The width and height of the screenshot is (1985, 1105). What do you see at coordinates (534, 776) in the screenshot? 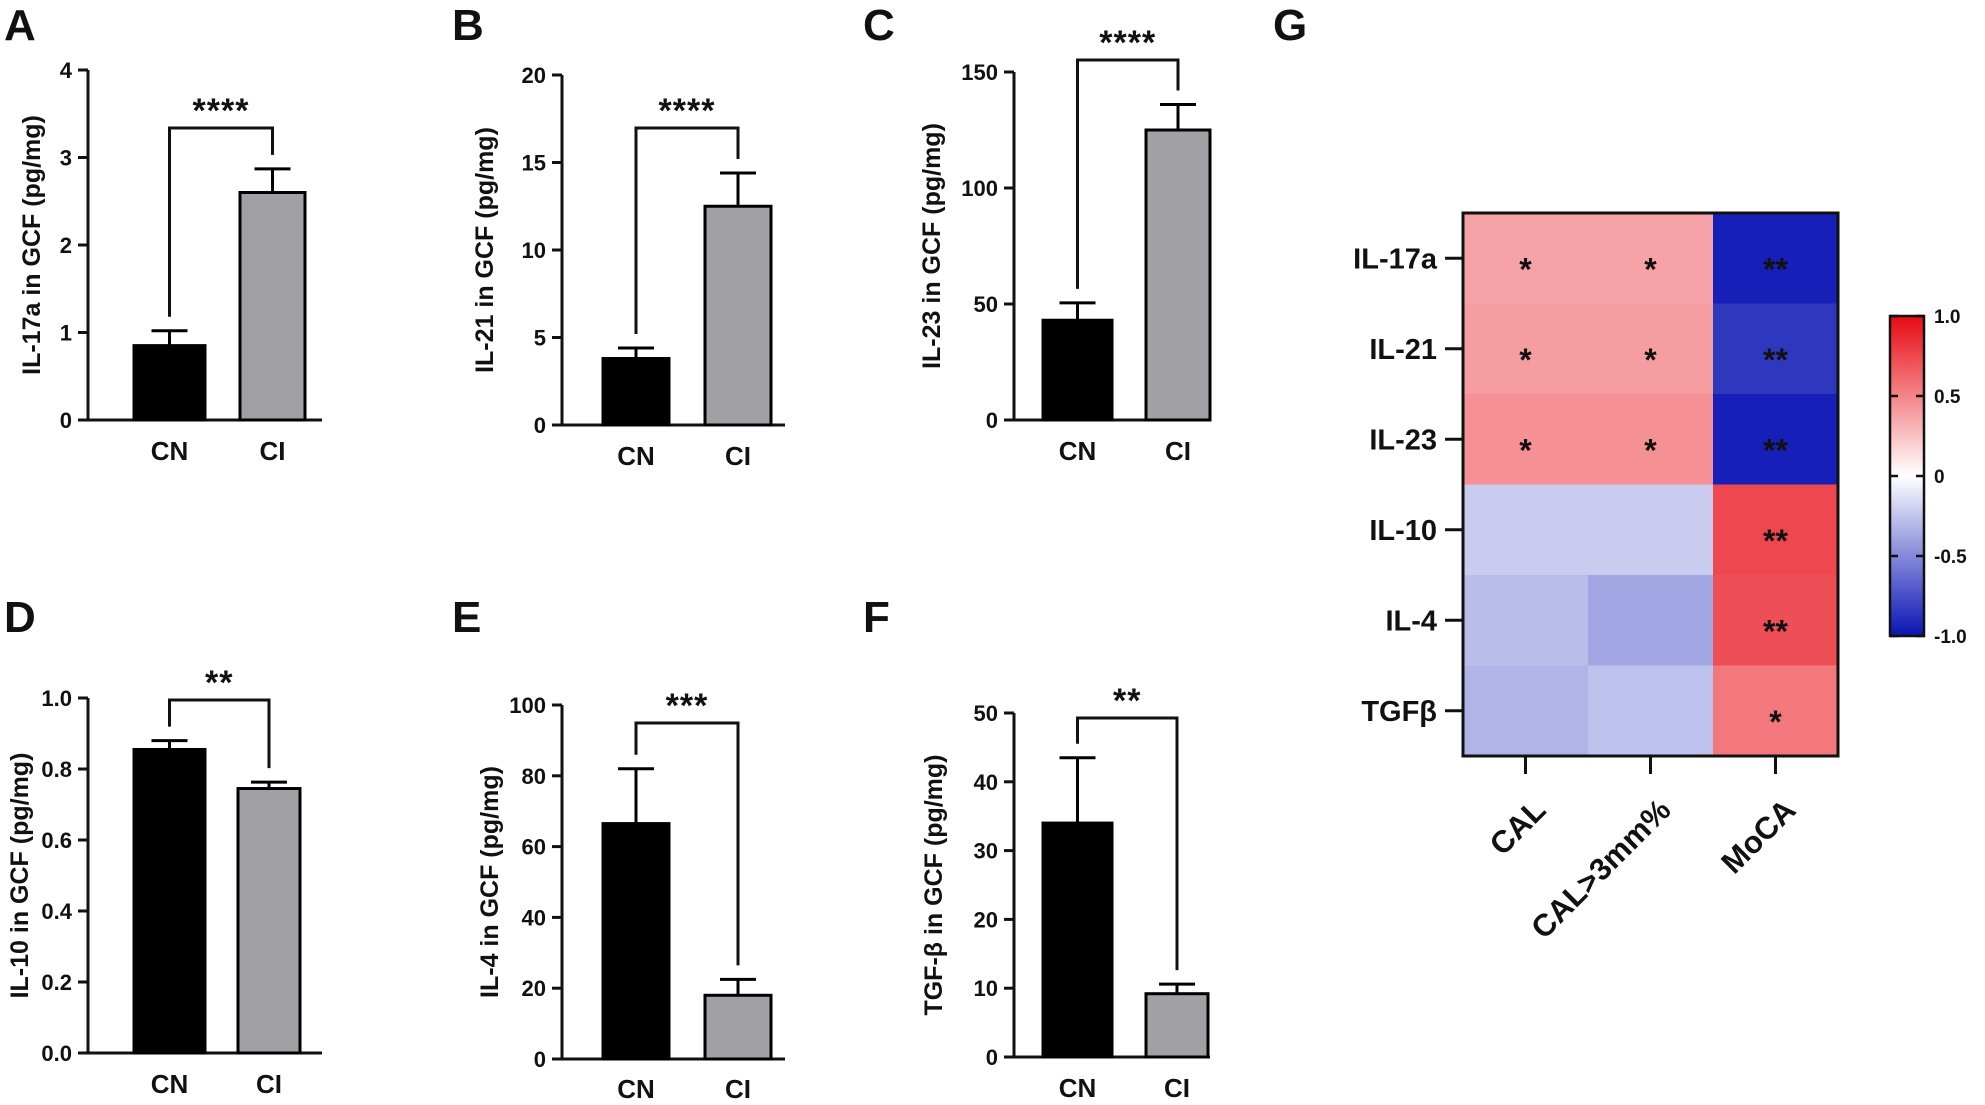
I see `y-tick-label: 80` at bounding box center [534, 776].